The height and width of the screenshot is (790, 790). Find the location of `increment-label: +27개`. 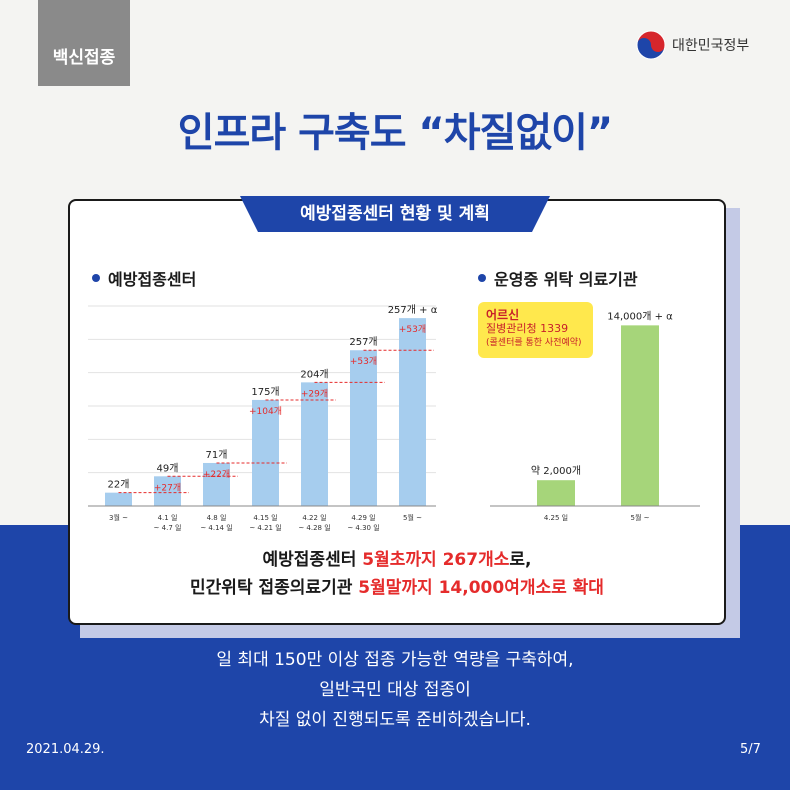

increment-label: +27개 is located at coordinates (167, 487).